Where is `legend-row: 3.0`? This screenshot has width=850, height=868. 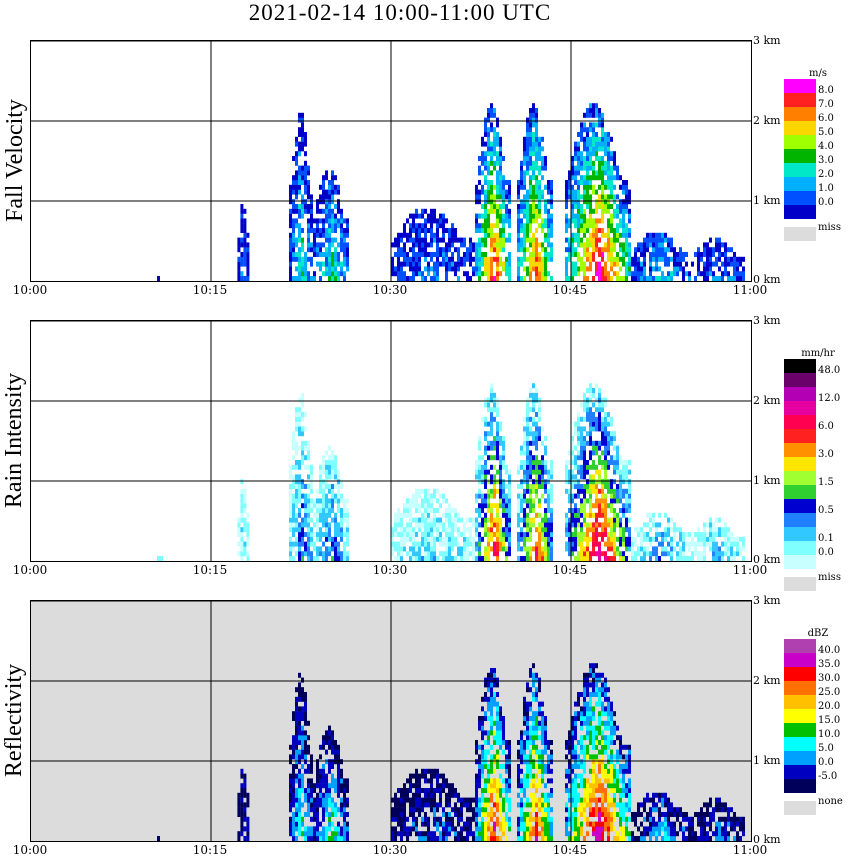 legend-row: 3.0 is located at coordinates (814, 157).